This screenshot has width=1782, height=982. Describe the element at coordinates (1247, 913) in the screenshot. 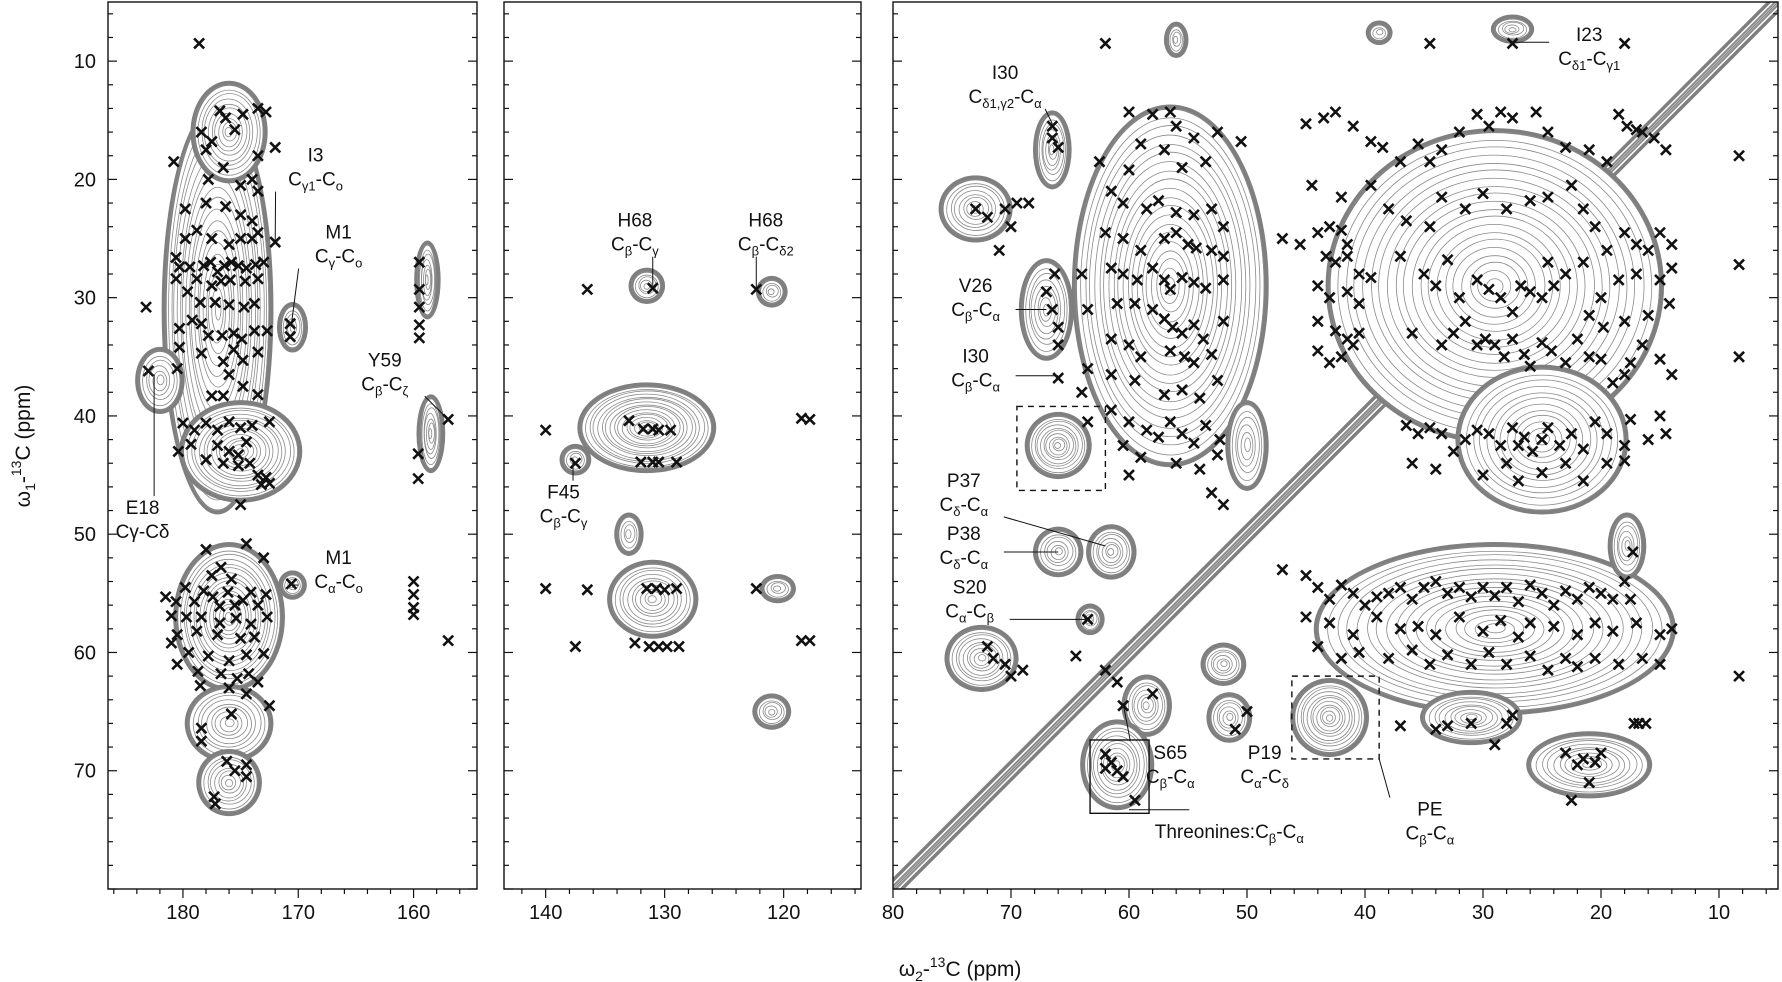

I see `x-tick-label: 50` at that location.